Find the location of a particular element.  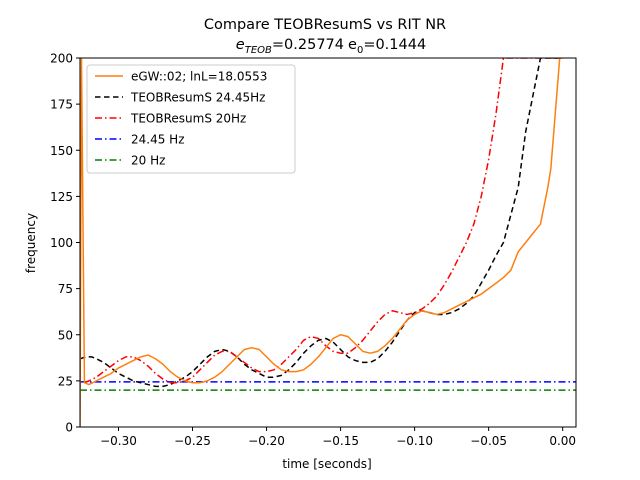

x-tick-label: −0.10 is located at coordinates (414, 441).